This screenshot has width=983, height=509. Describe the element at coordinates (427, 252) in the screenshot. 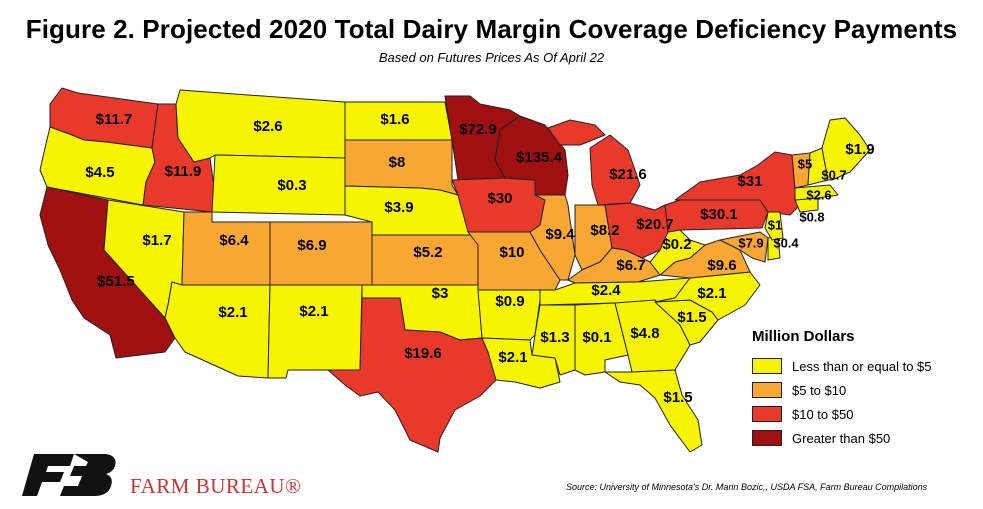

I see `value-label-KS: $5.2` at that location.